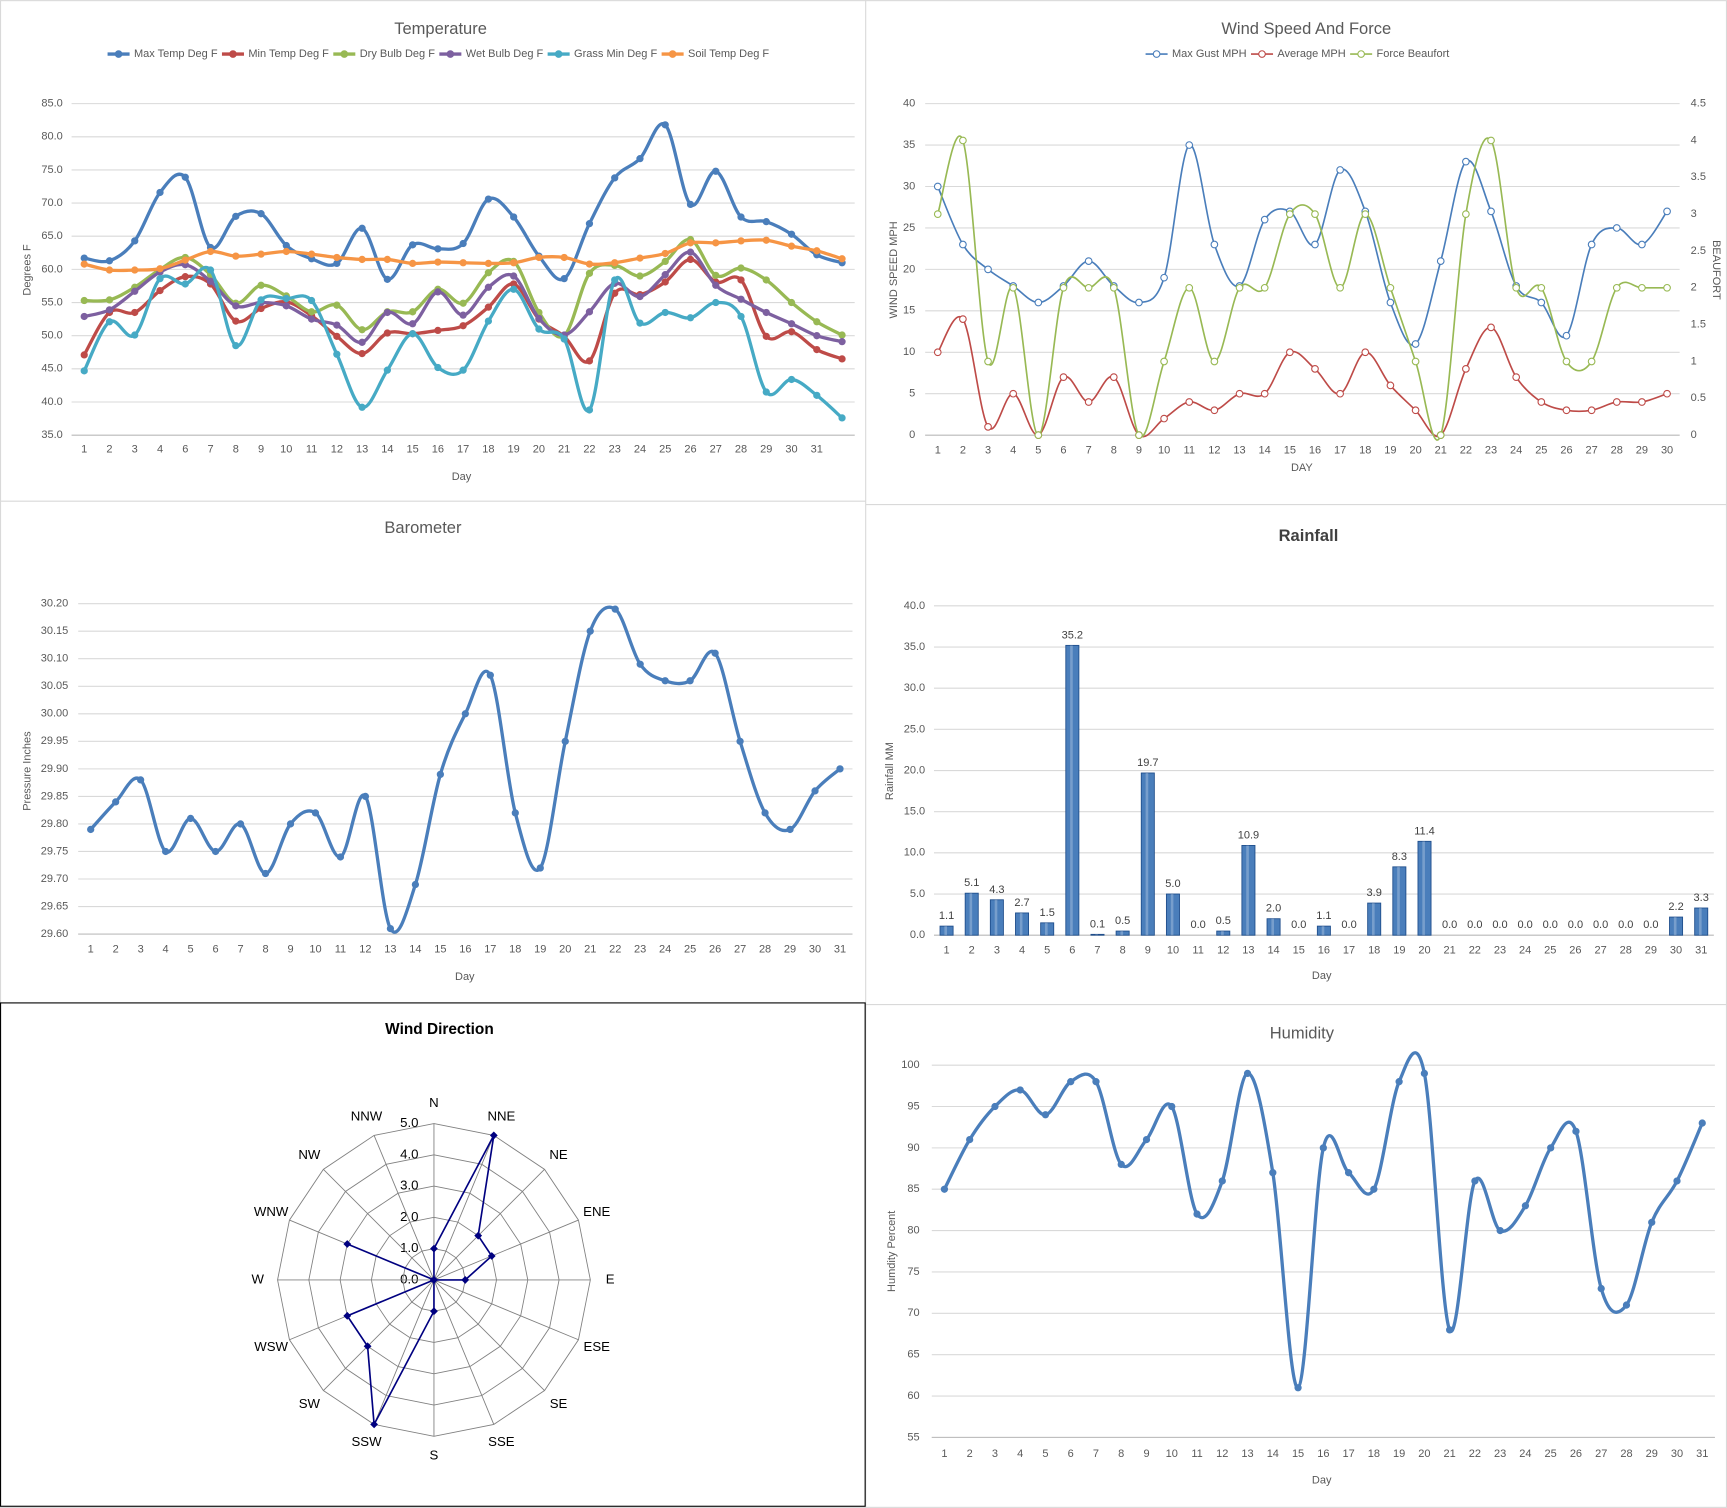 The width and height of the screenshot is (1727, 1508). What do you see at coordinates (1694, 140) in the screenshot?
I see `y2-tick-label: 4` at bounding box center [1694, 140].